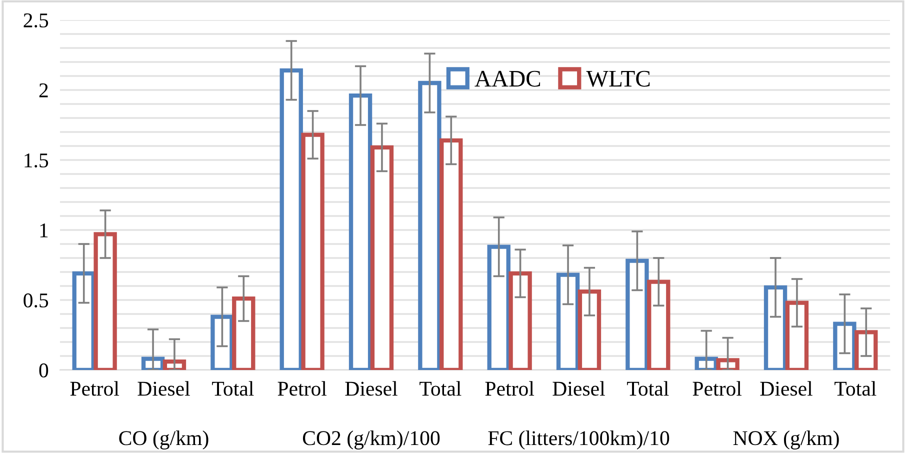 This screenshot has width=906, height=453. I want to click on text: NOX (g/km), so click(786, 440).